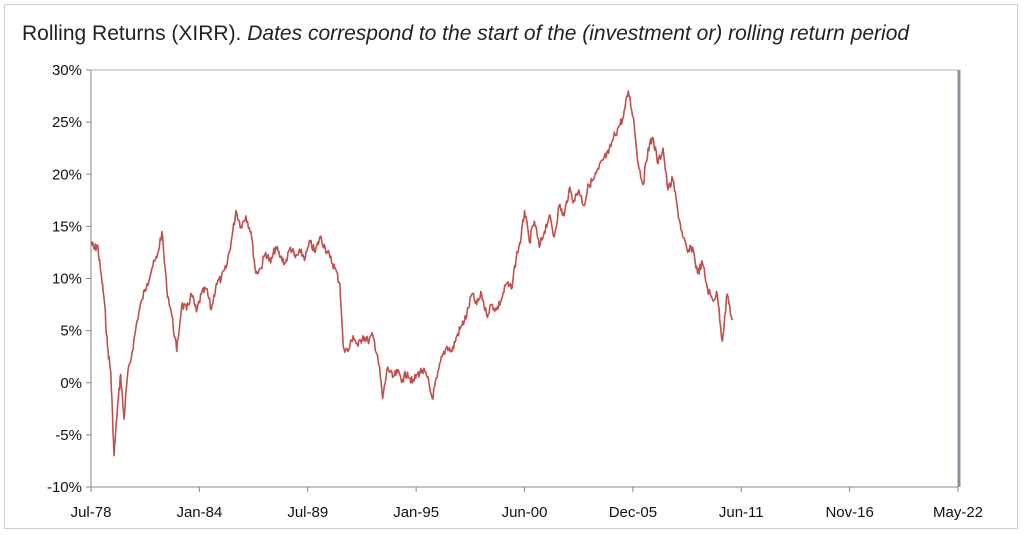 The height and width of the screenshot is (535, 1024). What do you see at coordinates (67, 174) in the screenshot?
I see `y-tick-label: 20%` at bounding box center [67, 174].